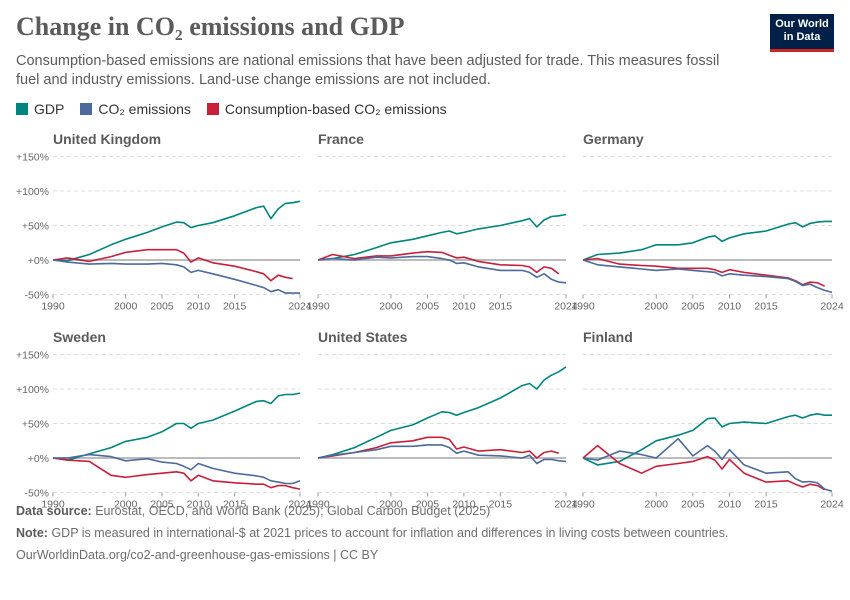 The height and width of the screenshot is (600, 850). I want to click on panel-title: Sweden, so click(79, 337).